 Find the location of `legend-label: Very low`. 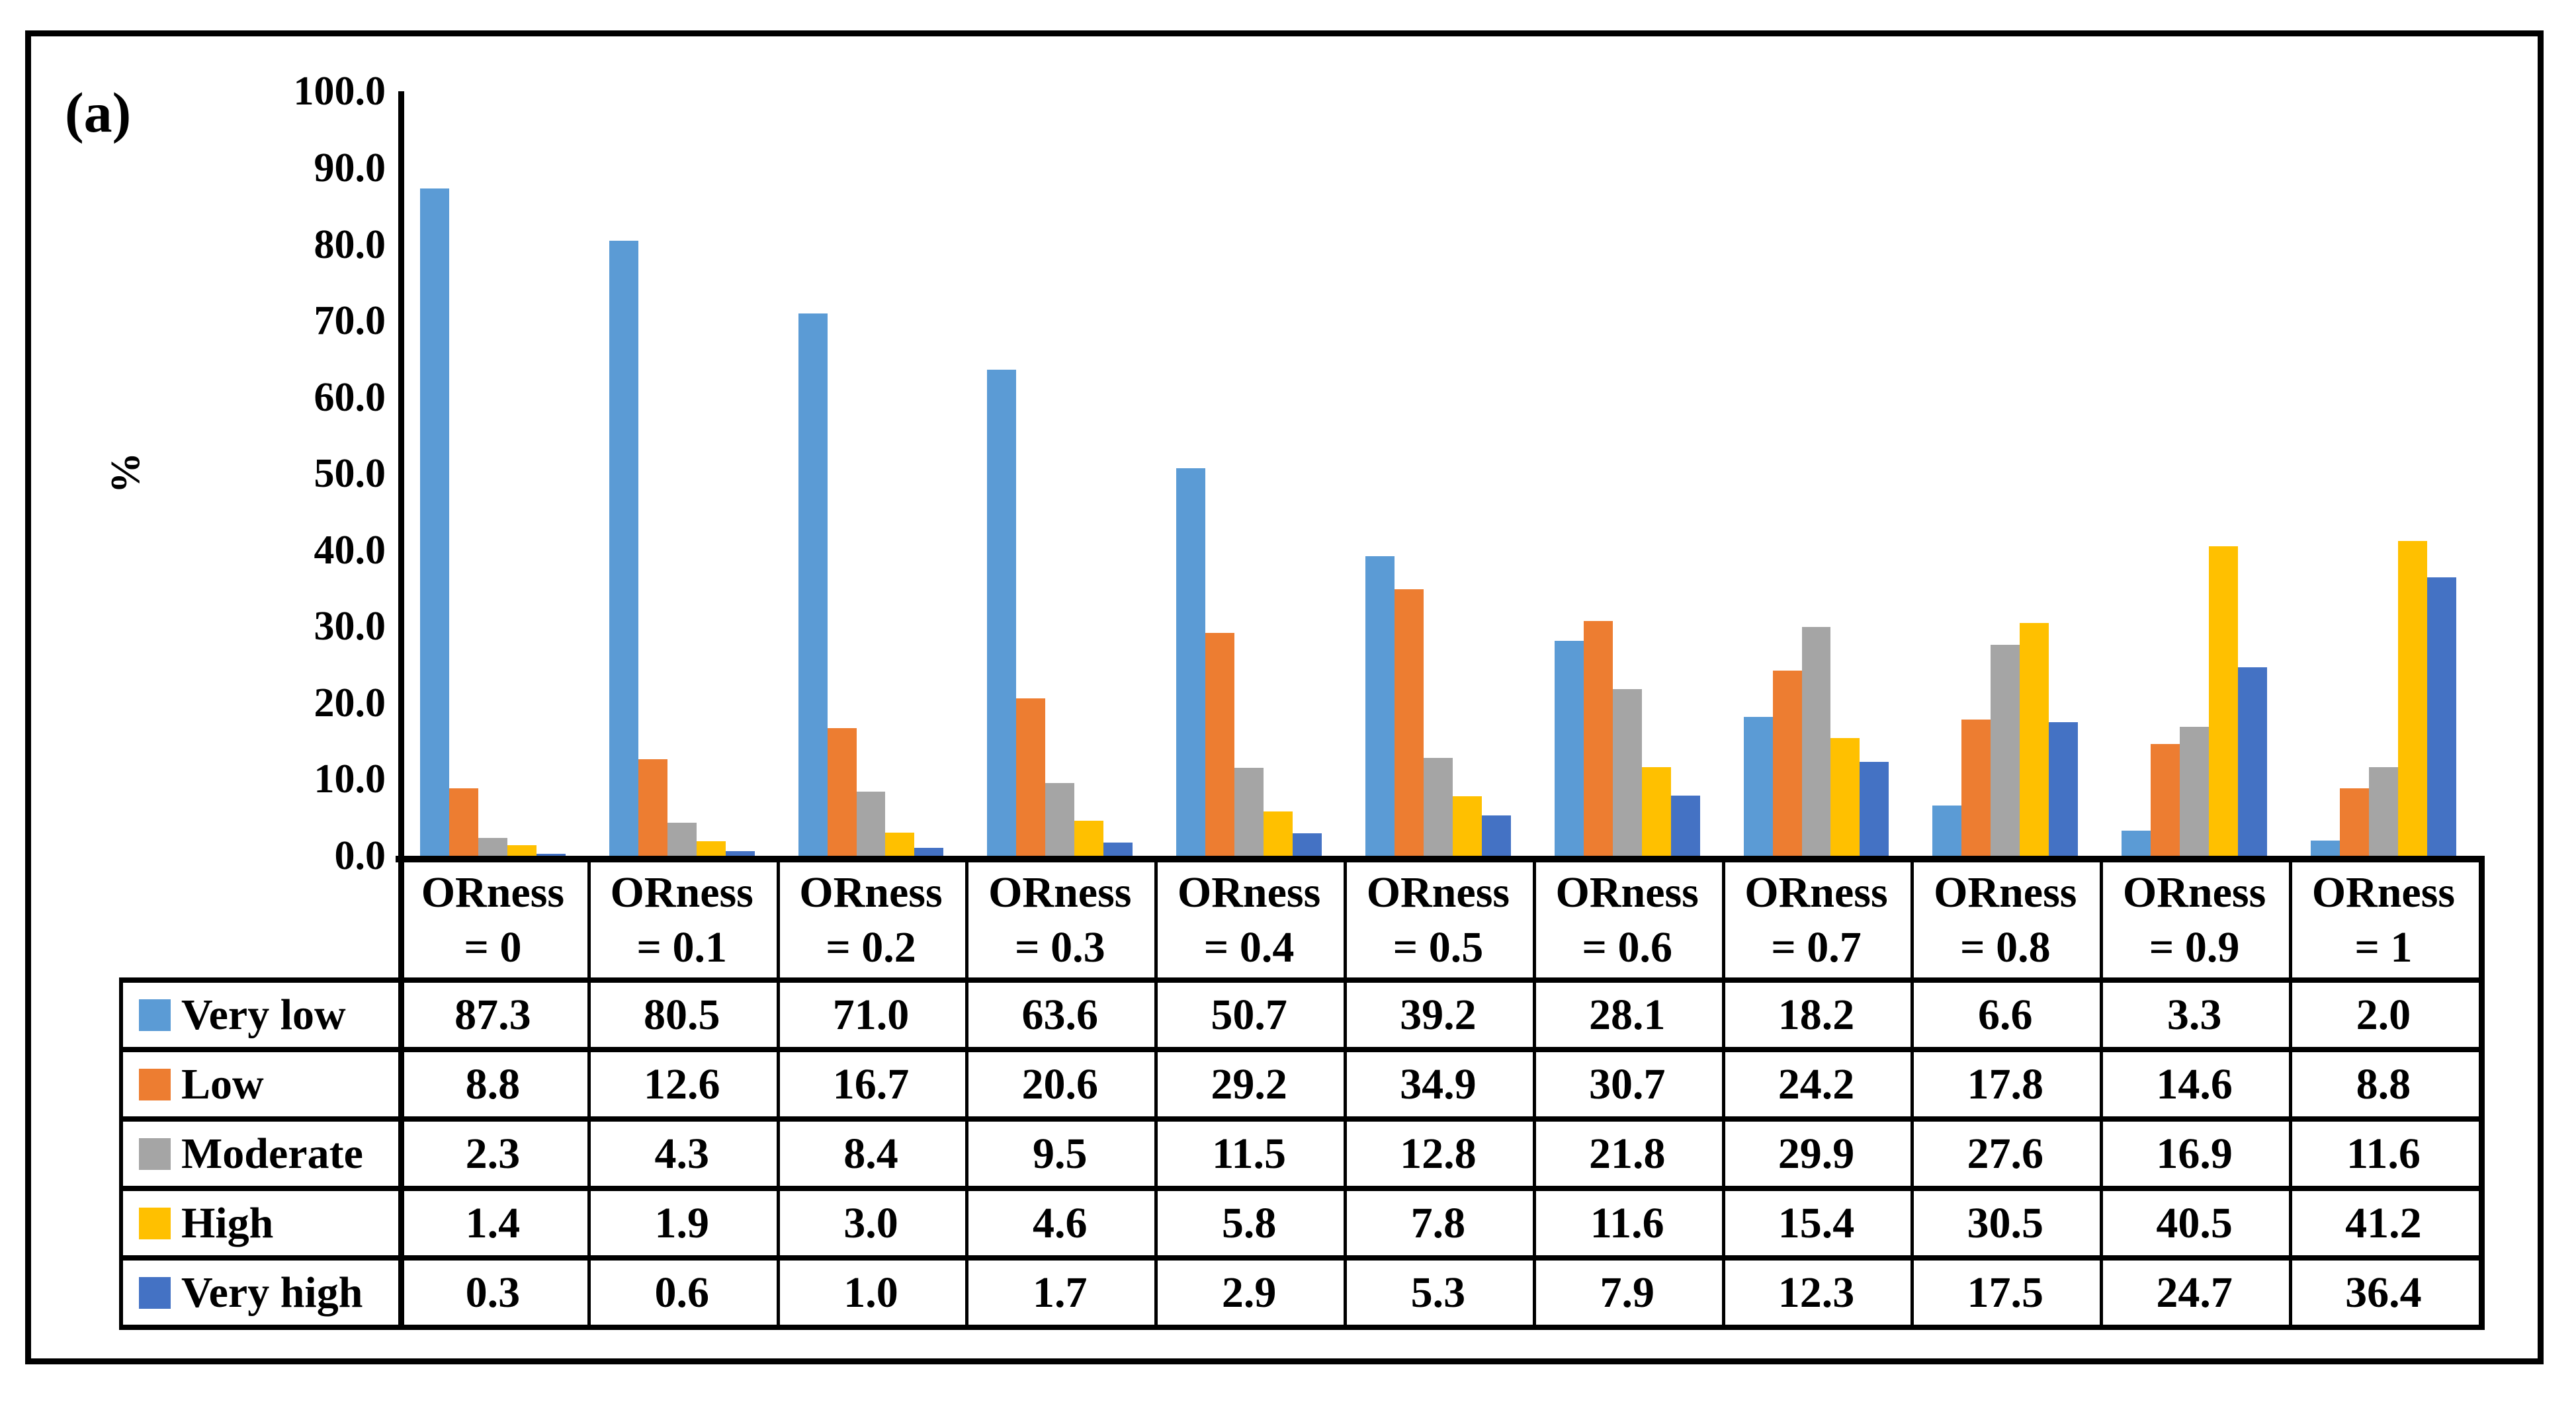

legend-label: Very low is located at coordinates (263, 1014).